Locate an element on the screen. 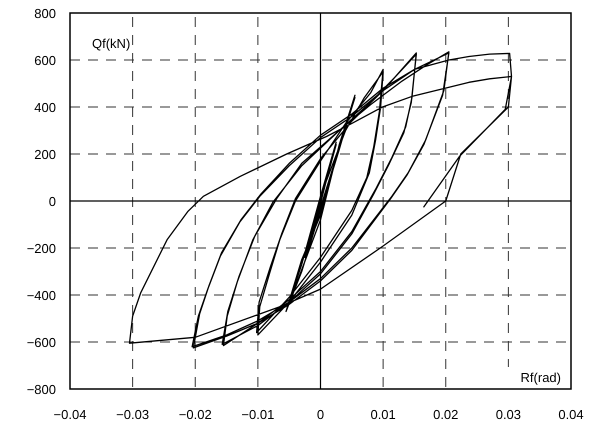 The width and height of the screenshot is (594, 432). x-tick-label: −0.01 is located at coordinates (257, 414).